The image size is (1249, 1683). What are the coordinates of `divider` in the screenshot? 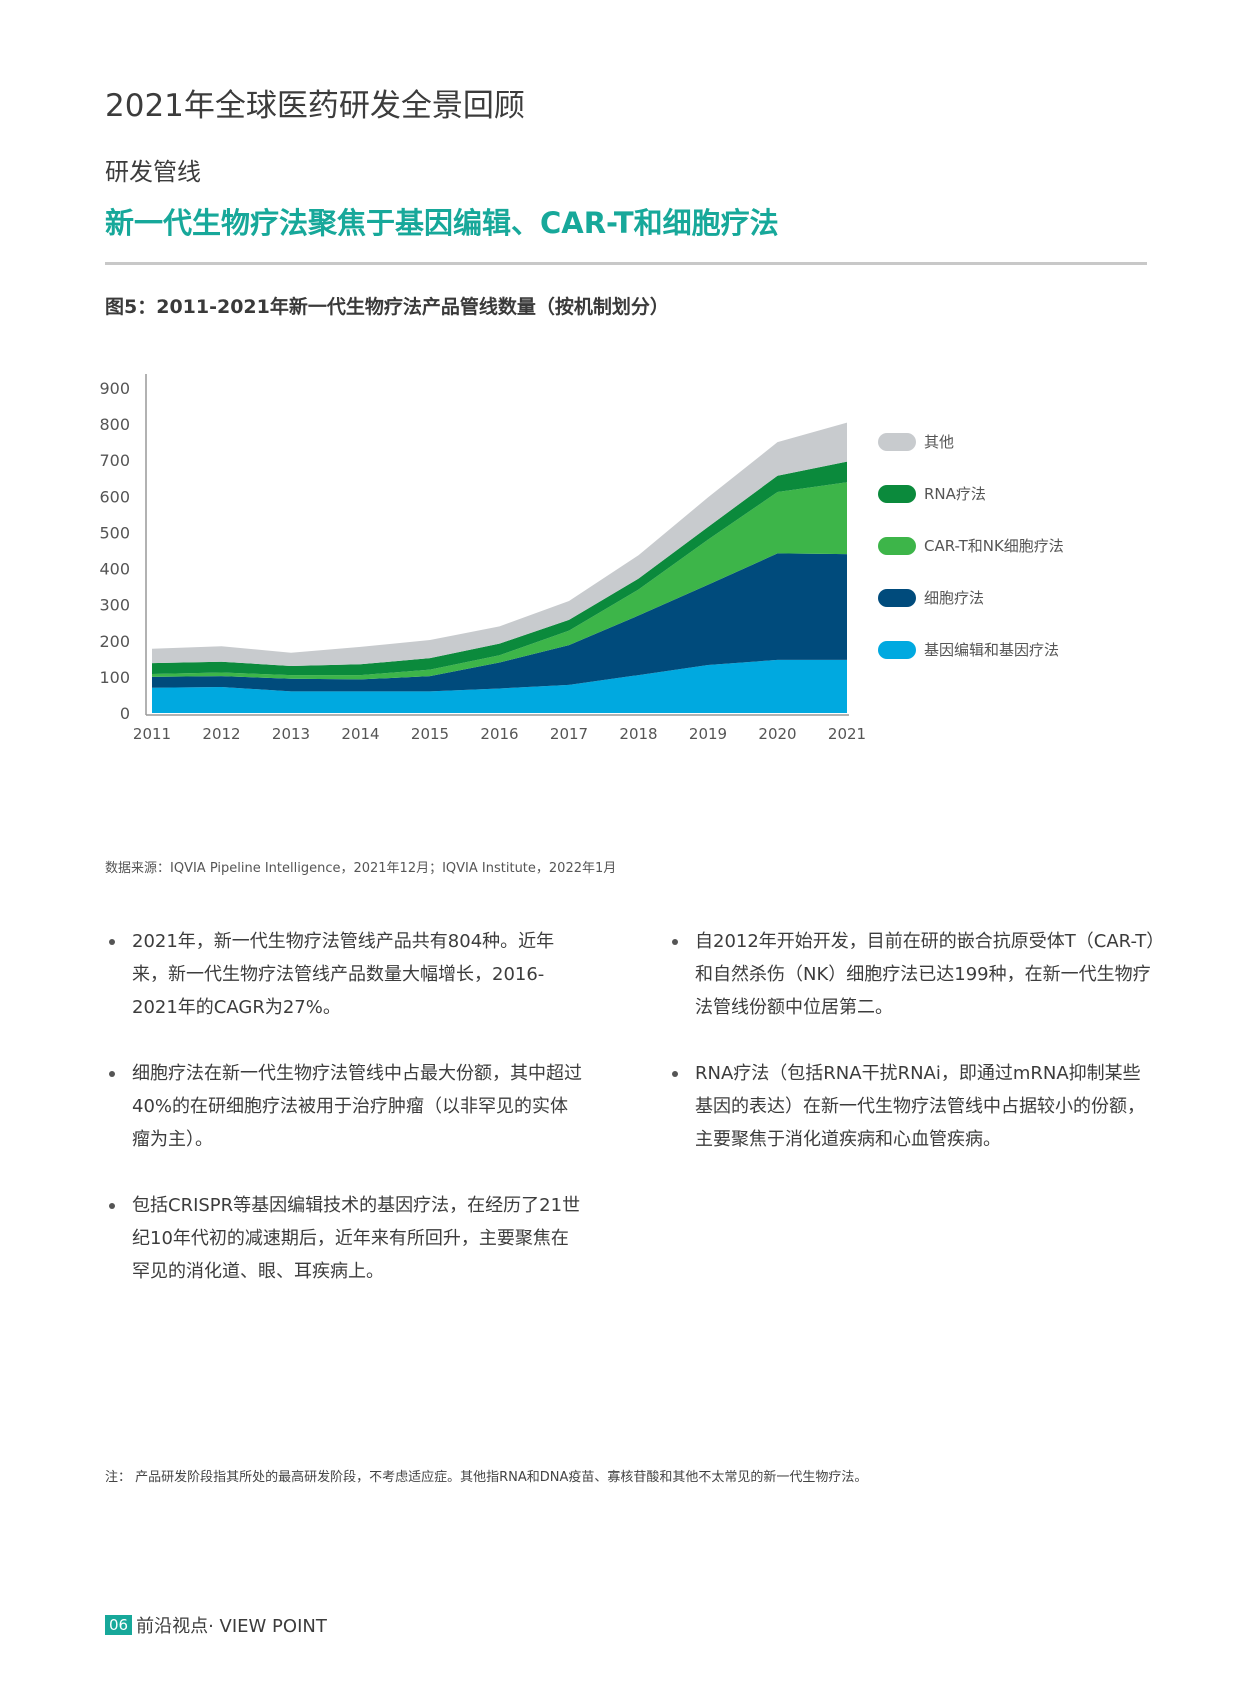 It's located at (626, 263).